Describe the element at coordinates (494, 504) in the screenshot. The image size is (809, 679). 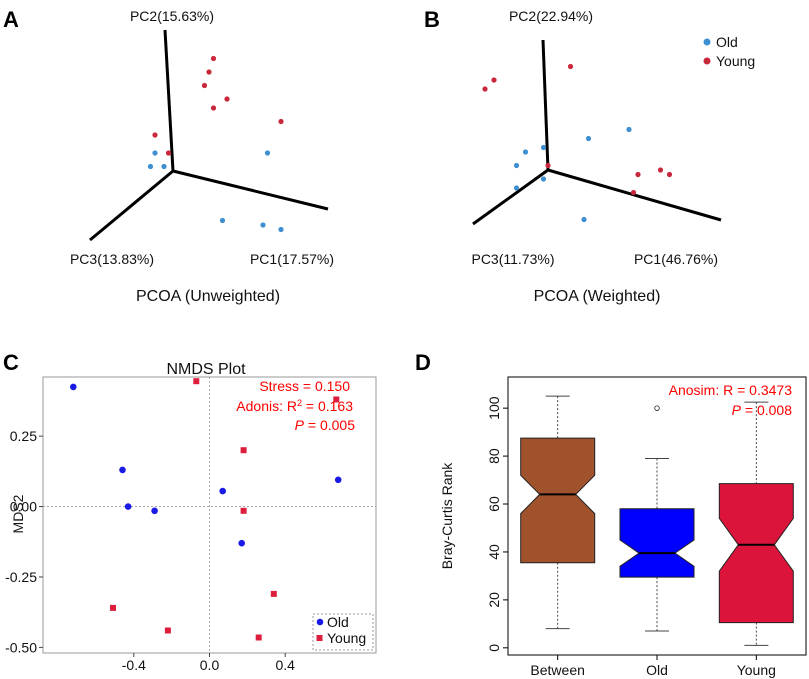
I see `y-tick-label: 60` at that location.